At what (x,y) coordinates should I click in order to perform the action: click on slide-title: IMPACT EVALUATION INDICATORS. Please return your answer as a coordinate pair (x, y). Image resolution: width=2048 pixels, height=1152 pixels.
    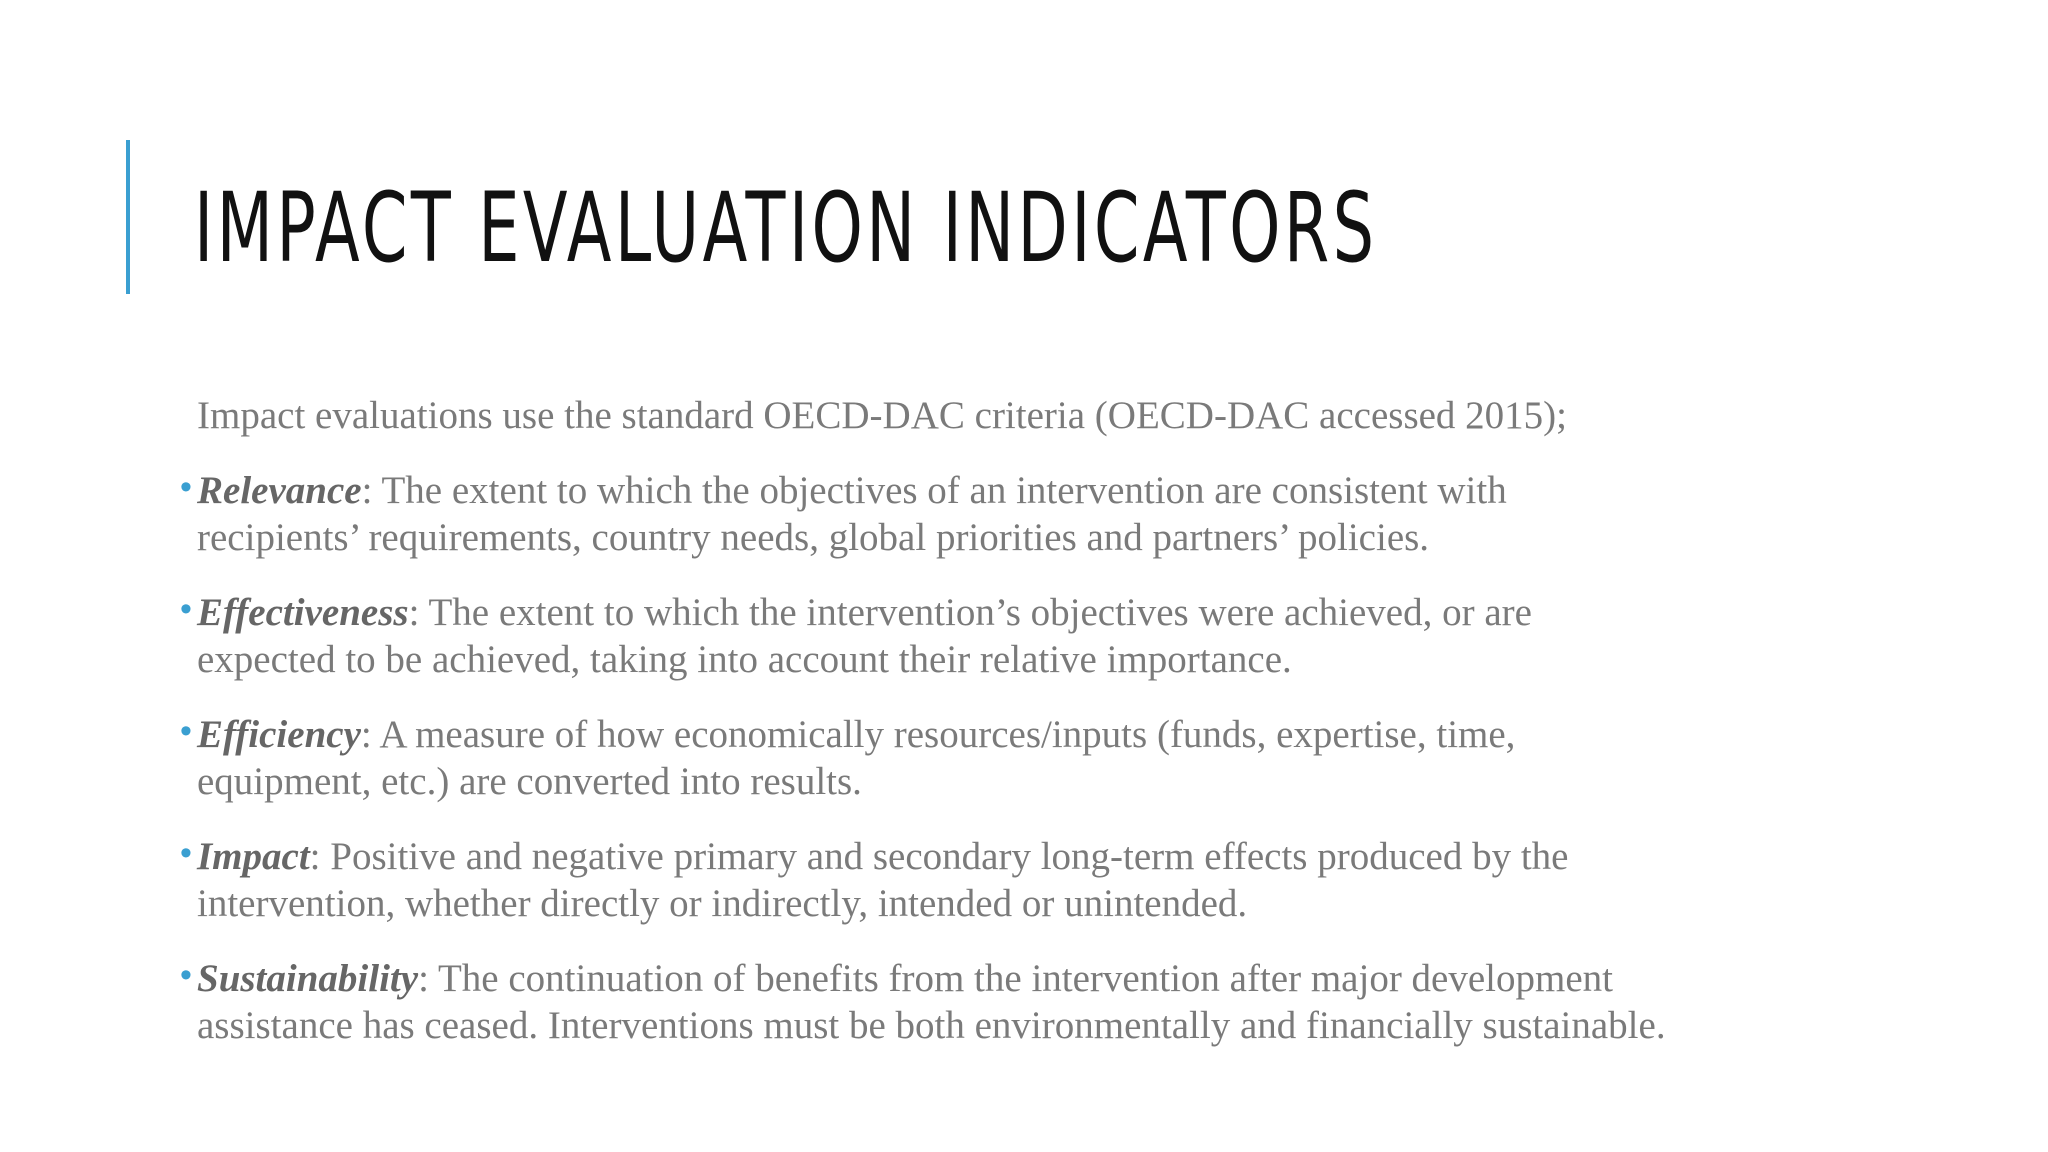
    Looking at the image, I should click on (786, 228).